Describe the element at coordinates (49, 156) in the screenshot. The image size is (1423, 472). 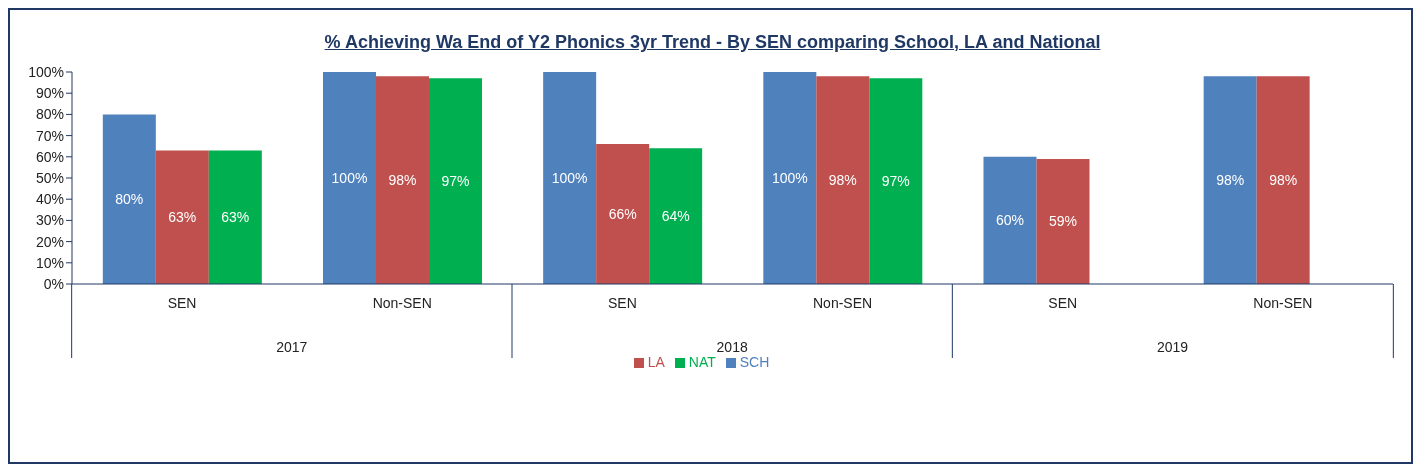
I see `y-tick-label: 60%` at that location.